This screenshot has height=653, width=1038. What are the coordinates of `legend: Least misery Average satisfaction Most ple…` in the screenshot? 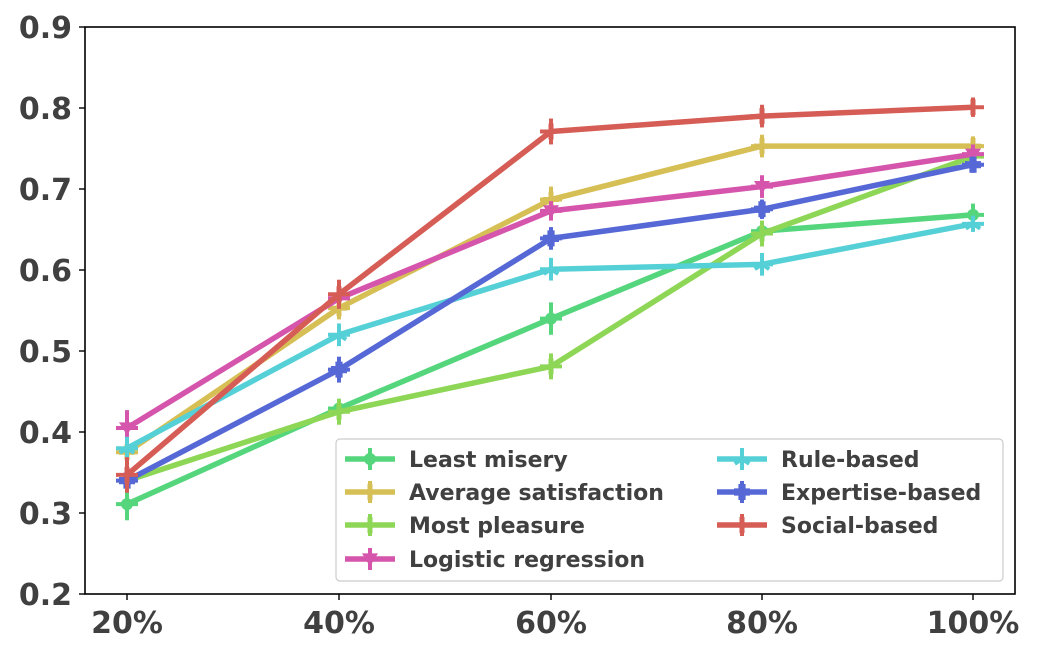 It's located at (669, 510).